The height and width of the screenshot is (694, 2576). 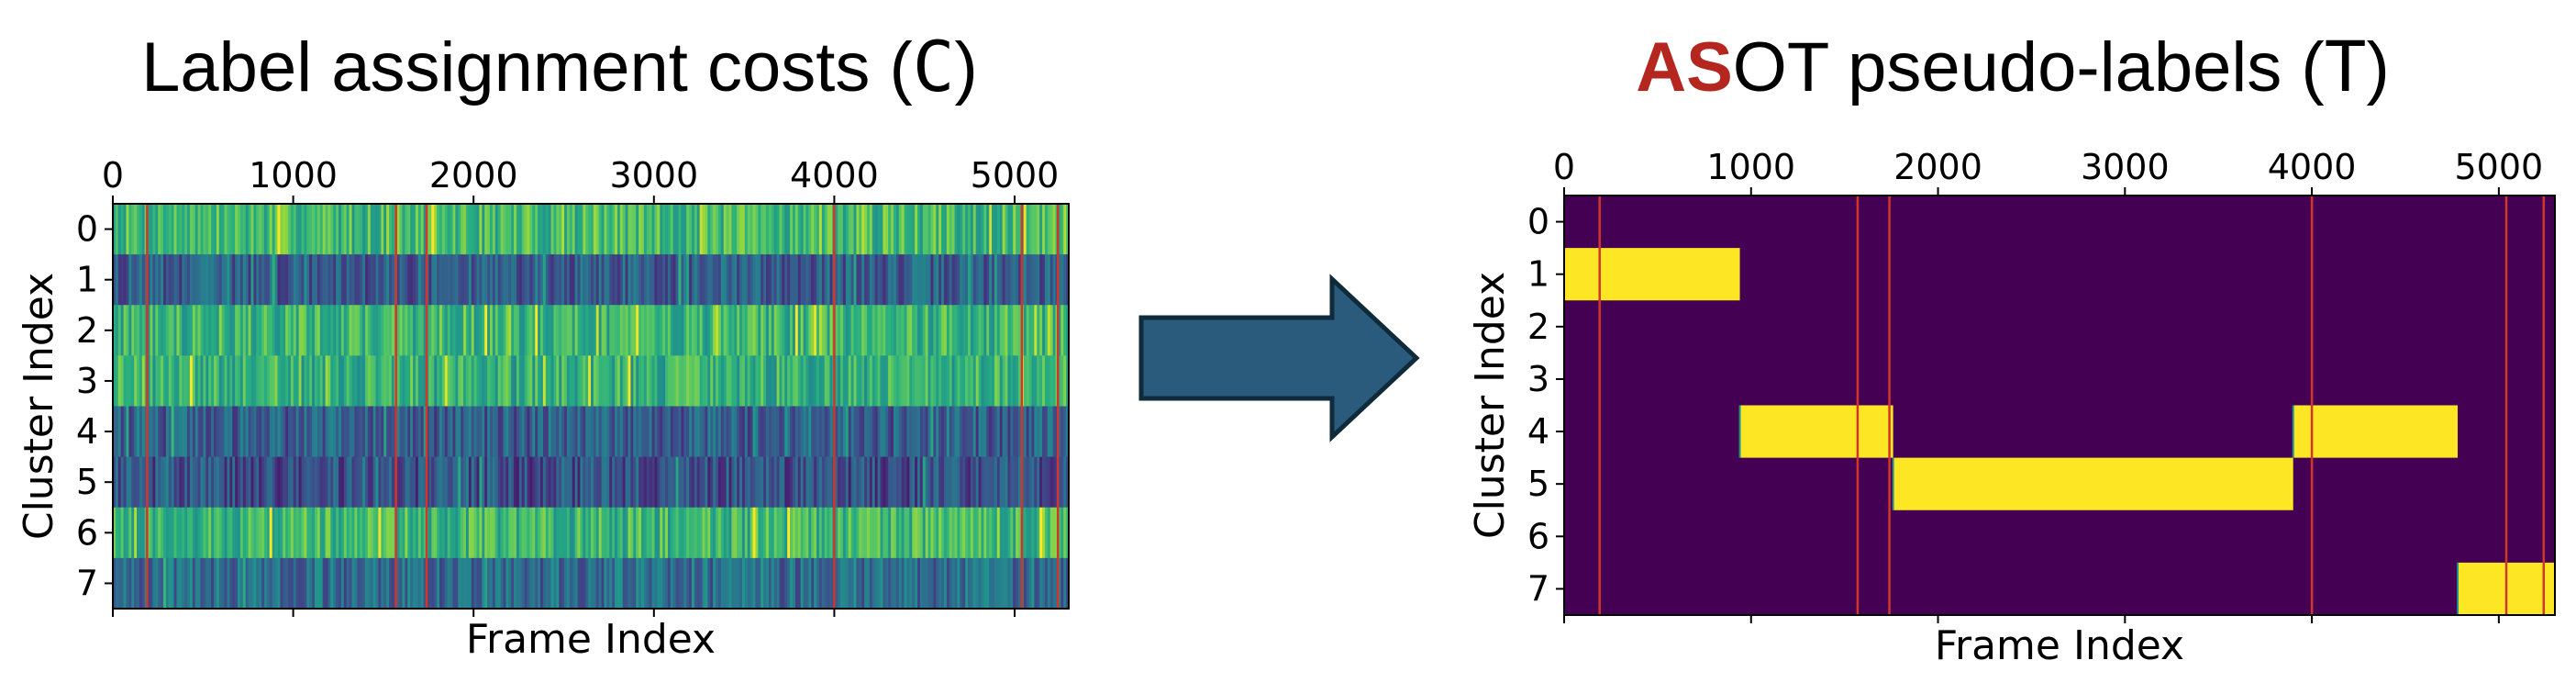 What do you see at coordinates (87, 280) in the screenshot?
I see `y-tick-label: 1` at bounding box center [87, 280].